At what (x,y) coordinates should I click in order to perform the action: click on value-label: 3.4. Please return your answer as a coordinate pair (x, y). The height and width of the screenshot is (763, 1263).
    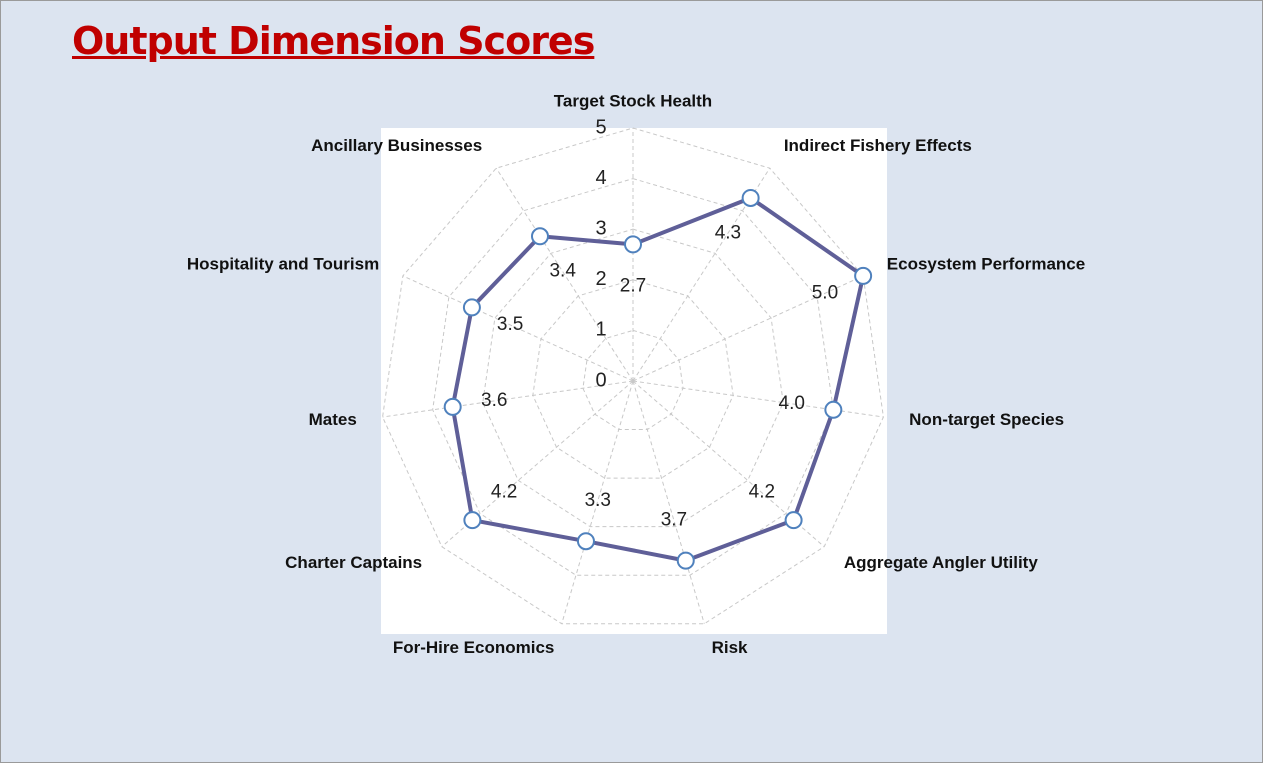
    Looking at the image, I should click on (562, 271).